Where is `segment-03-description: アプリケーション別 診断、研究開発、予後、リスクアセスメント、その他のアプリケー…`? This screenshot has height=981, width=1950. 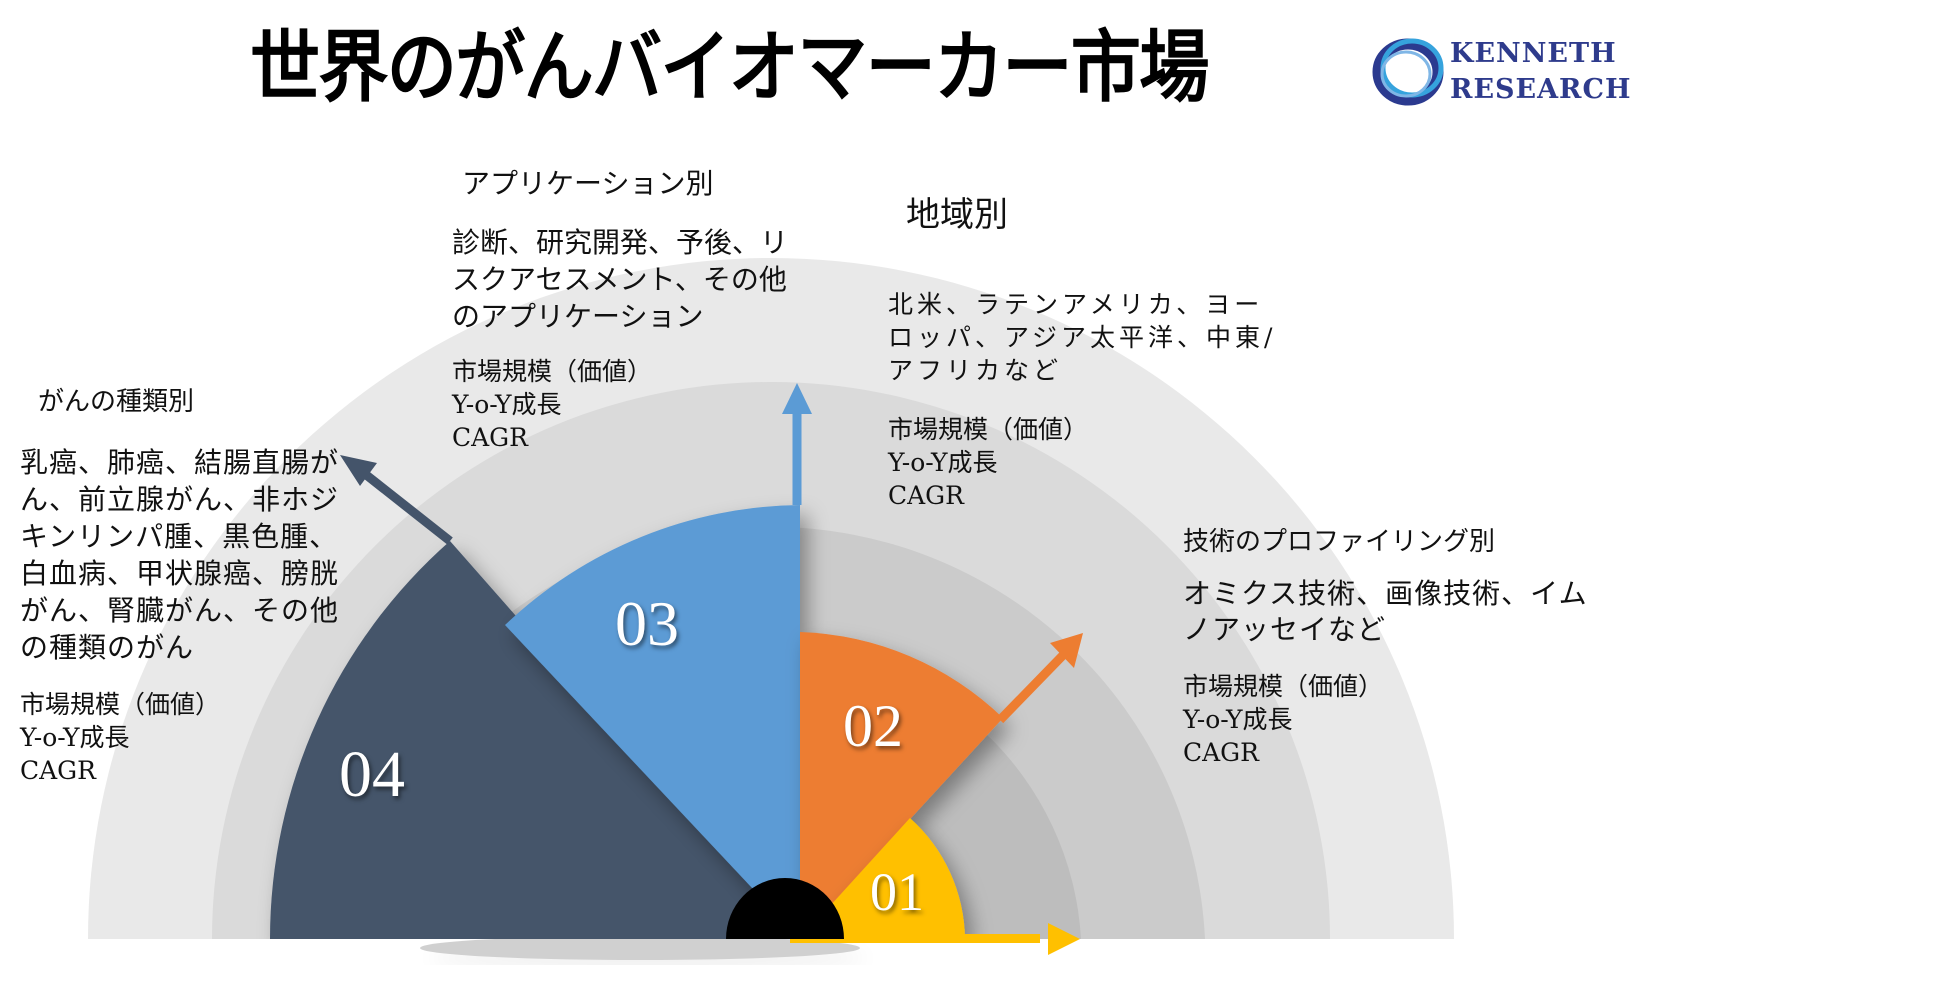
segment-03-description: アプリケーション別 診断、研究開発、予後、リスクアセスメント、その他のアプリケー… is located at coordinates (627, 310).